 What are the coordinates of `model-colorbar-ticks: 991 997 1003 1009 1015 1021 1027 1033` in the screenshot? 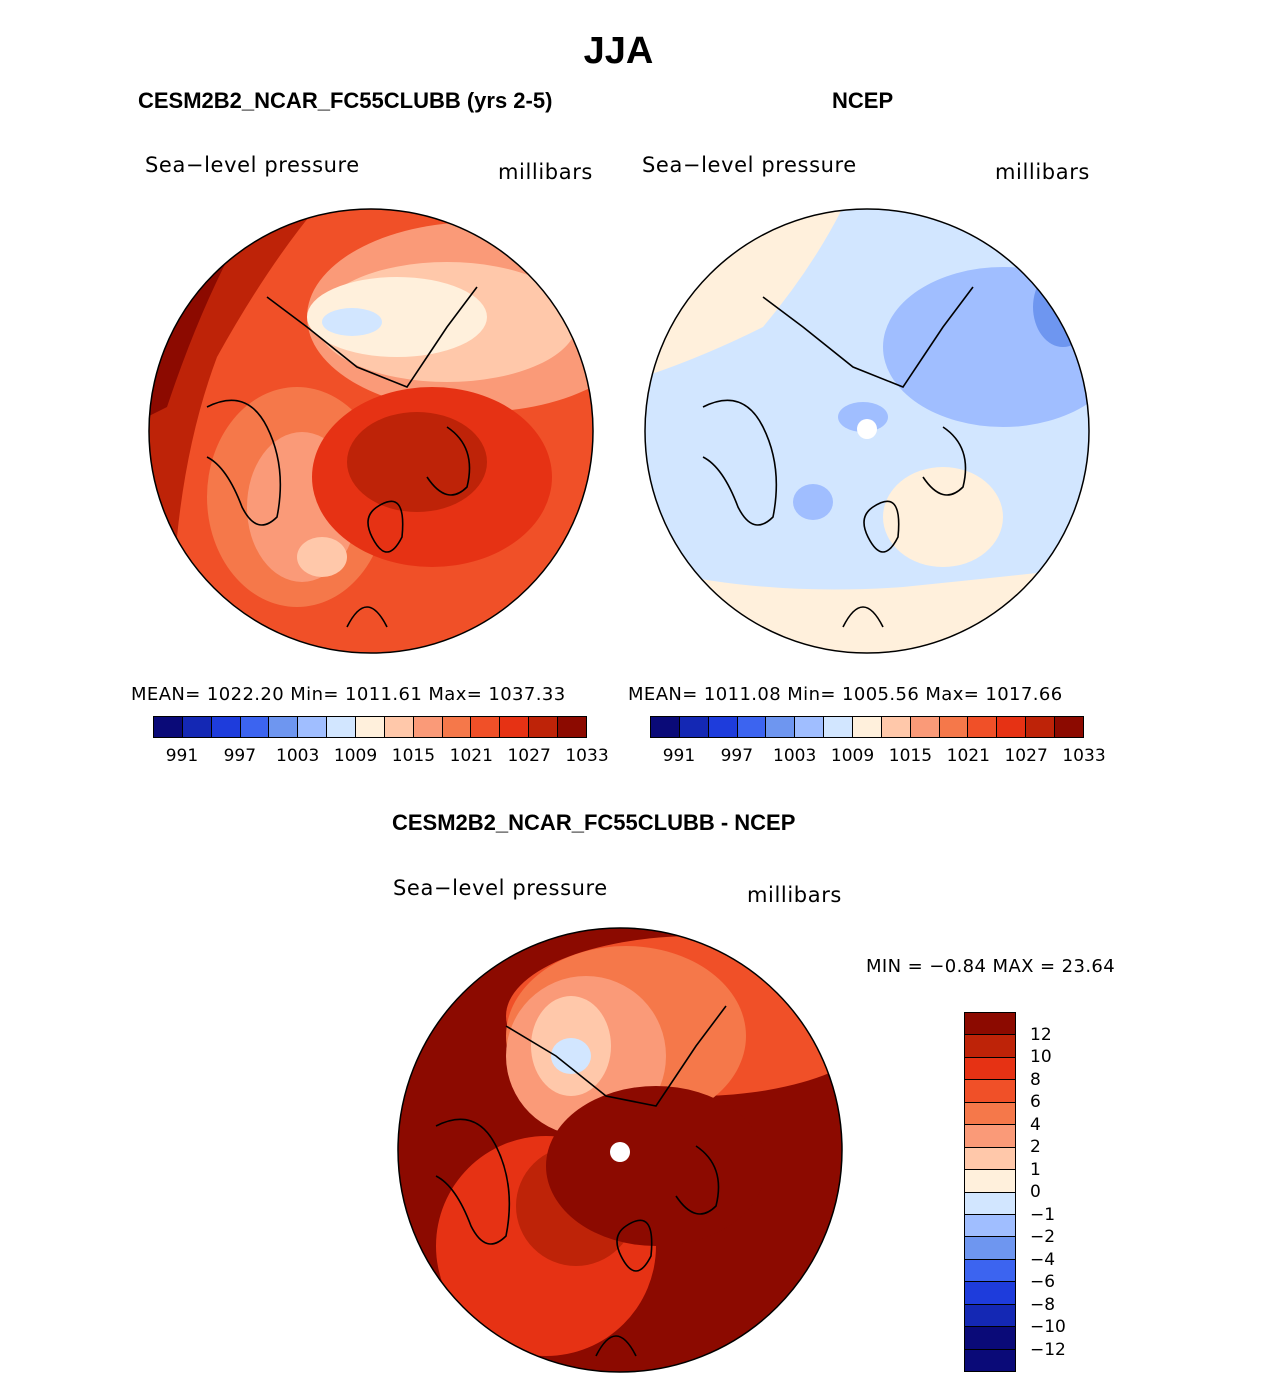 It's located at (381, 757).